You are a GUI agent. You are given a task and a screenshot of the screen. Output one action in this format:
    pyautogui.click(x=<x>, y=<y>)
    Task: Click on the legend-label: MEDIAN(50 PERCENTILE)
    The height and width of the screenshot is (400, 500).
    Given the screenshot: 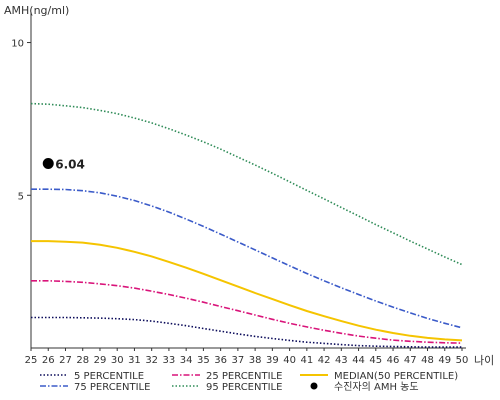 What is the action you would take?
    pyautogui.click(x=396, y=376)
    